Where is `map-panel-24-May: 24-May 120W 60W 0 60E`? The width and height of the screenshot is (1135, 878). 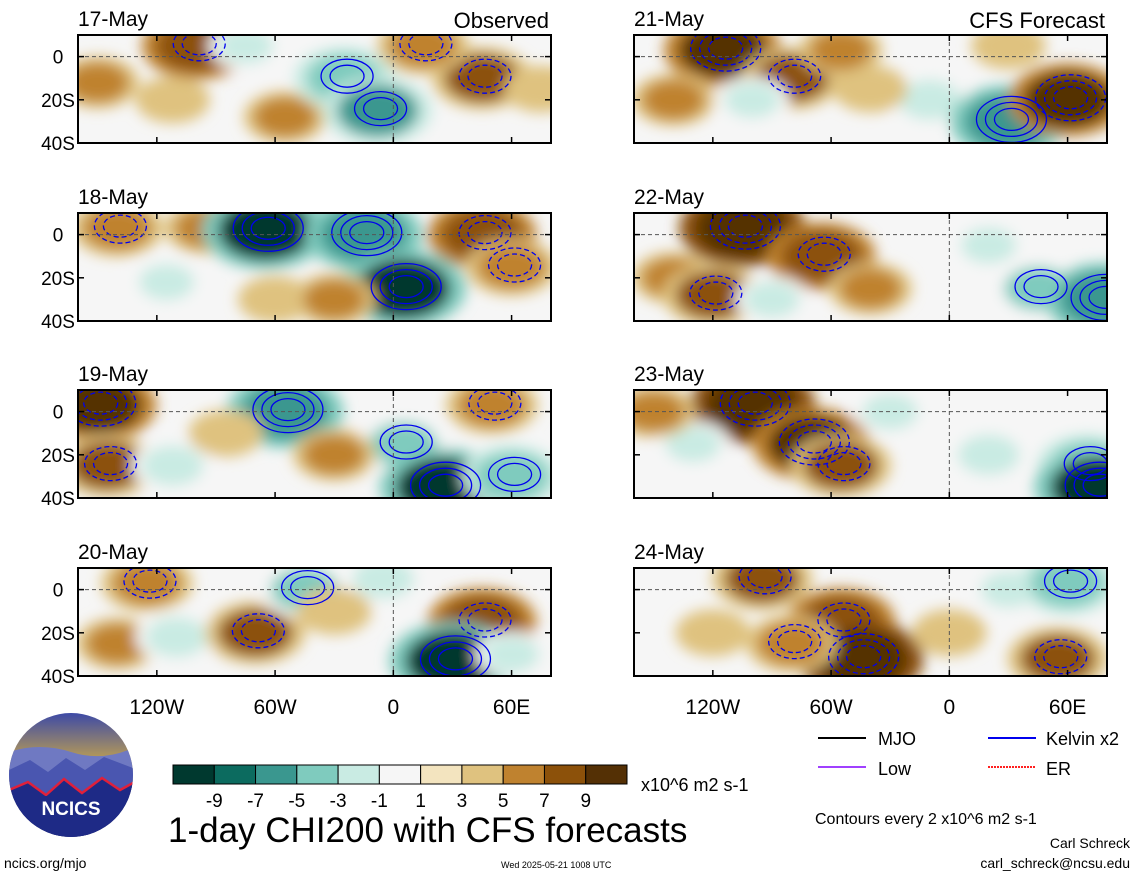
map-panel-24-May: 24-May 120W 60W 0 60E is located at coordinates (870, 630).